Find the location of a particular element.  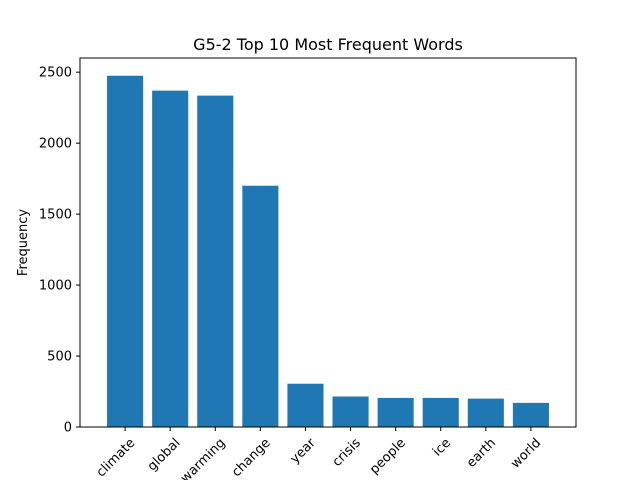

y-tick-label: 1000 is located at coordinates (55, 286).